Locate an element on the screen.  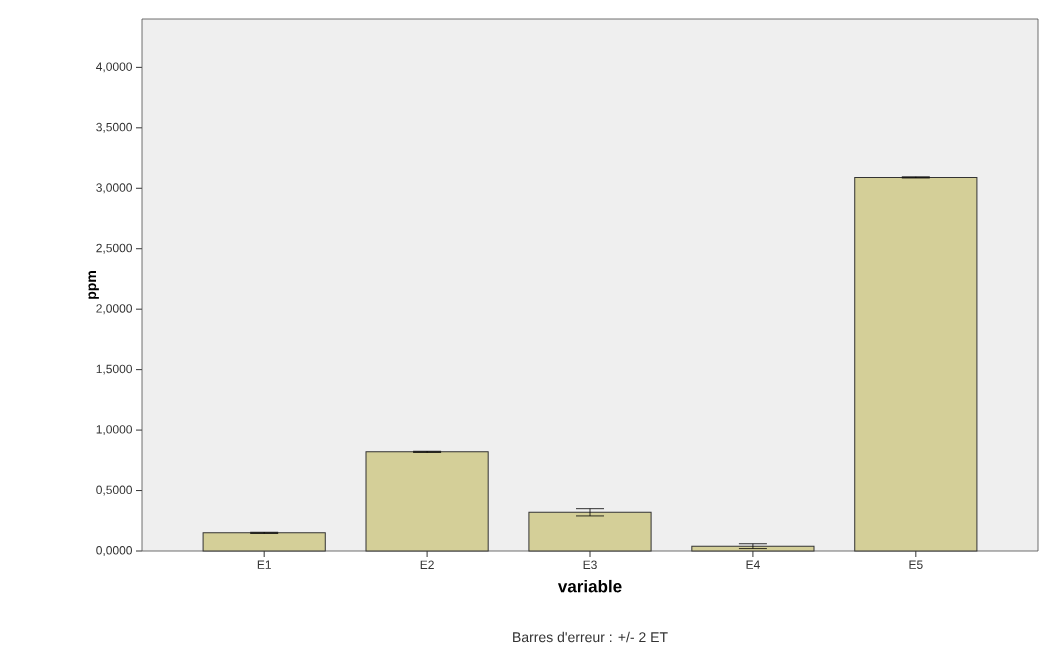
y-tick-label: 1,0000 is located at coordinates (114, 430).